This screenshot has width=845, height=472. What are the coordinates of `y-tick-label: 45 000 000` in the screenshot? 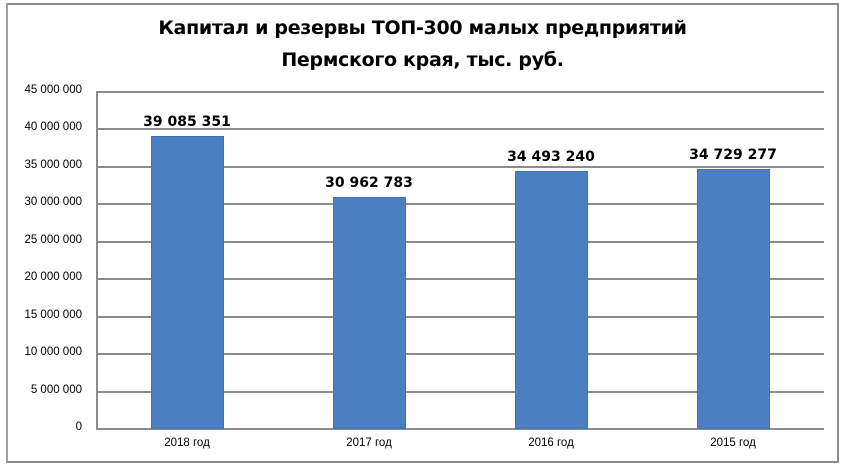 It's located at (53, 90).